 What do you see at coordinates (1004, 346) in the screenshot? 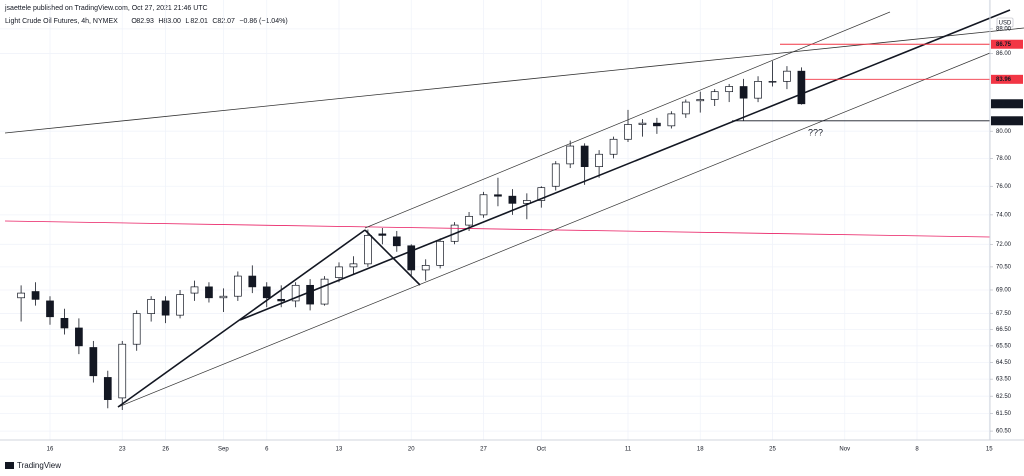
I see `y-tick-label: 65.50` at bounding box center [1004, 346].